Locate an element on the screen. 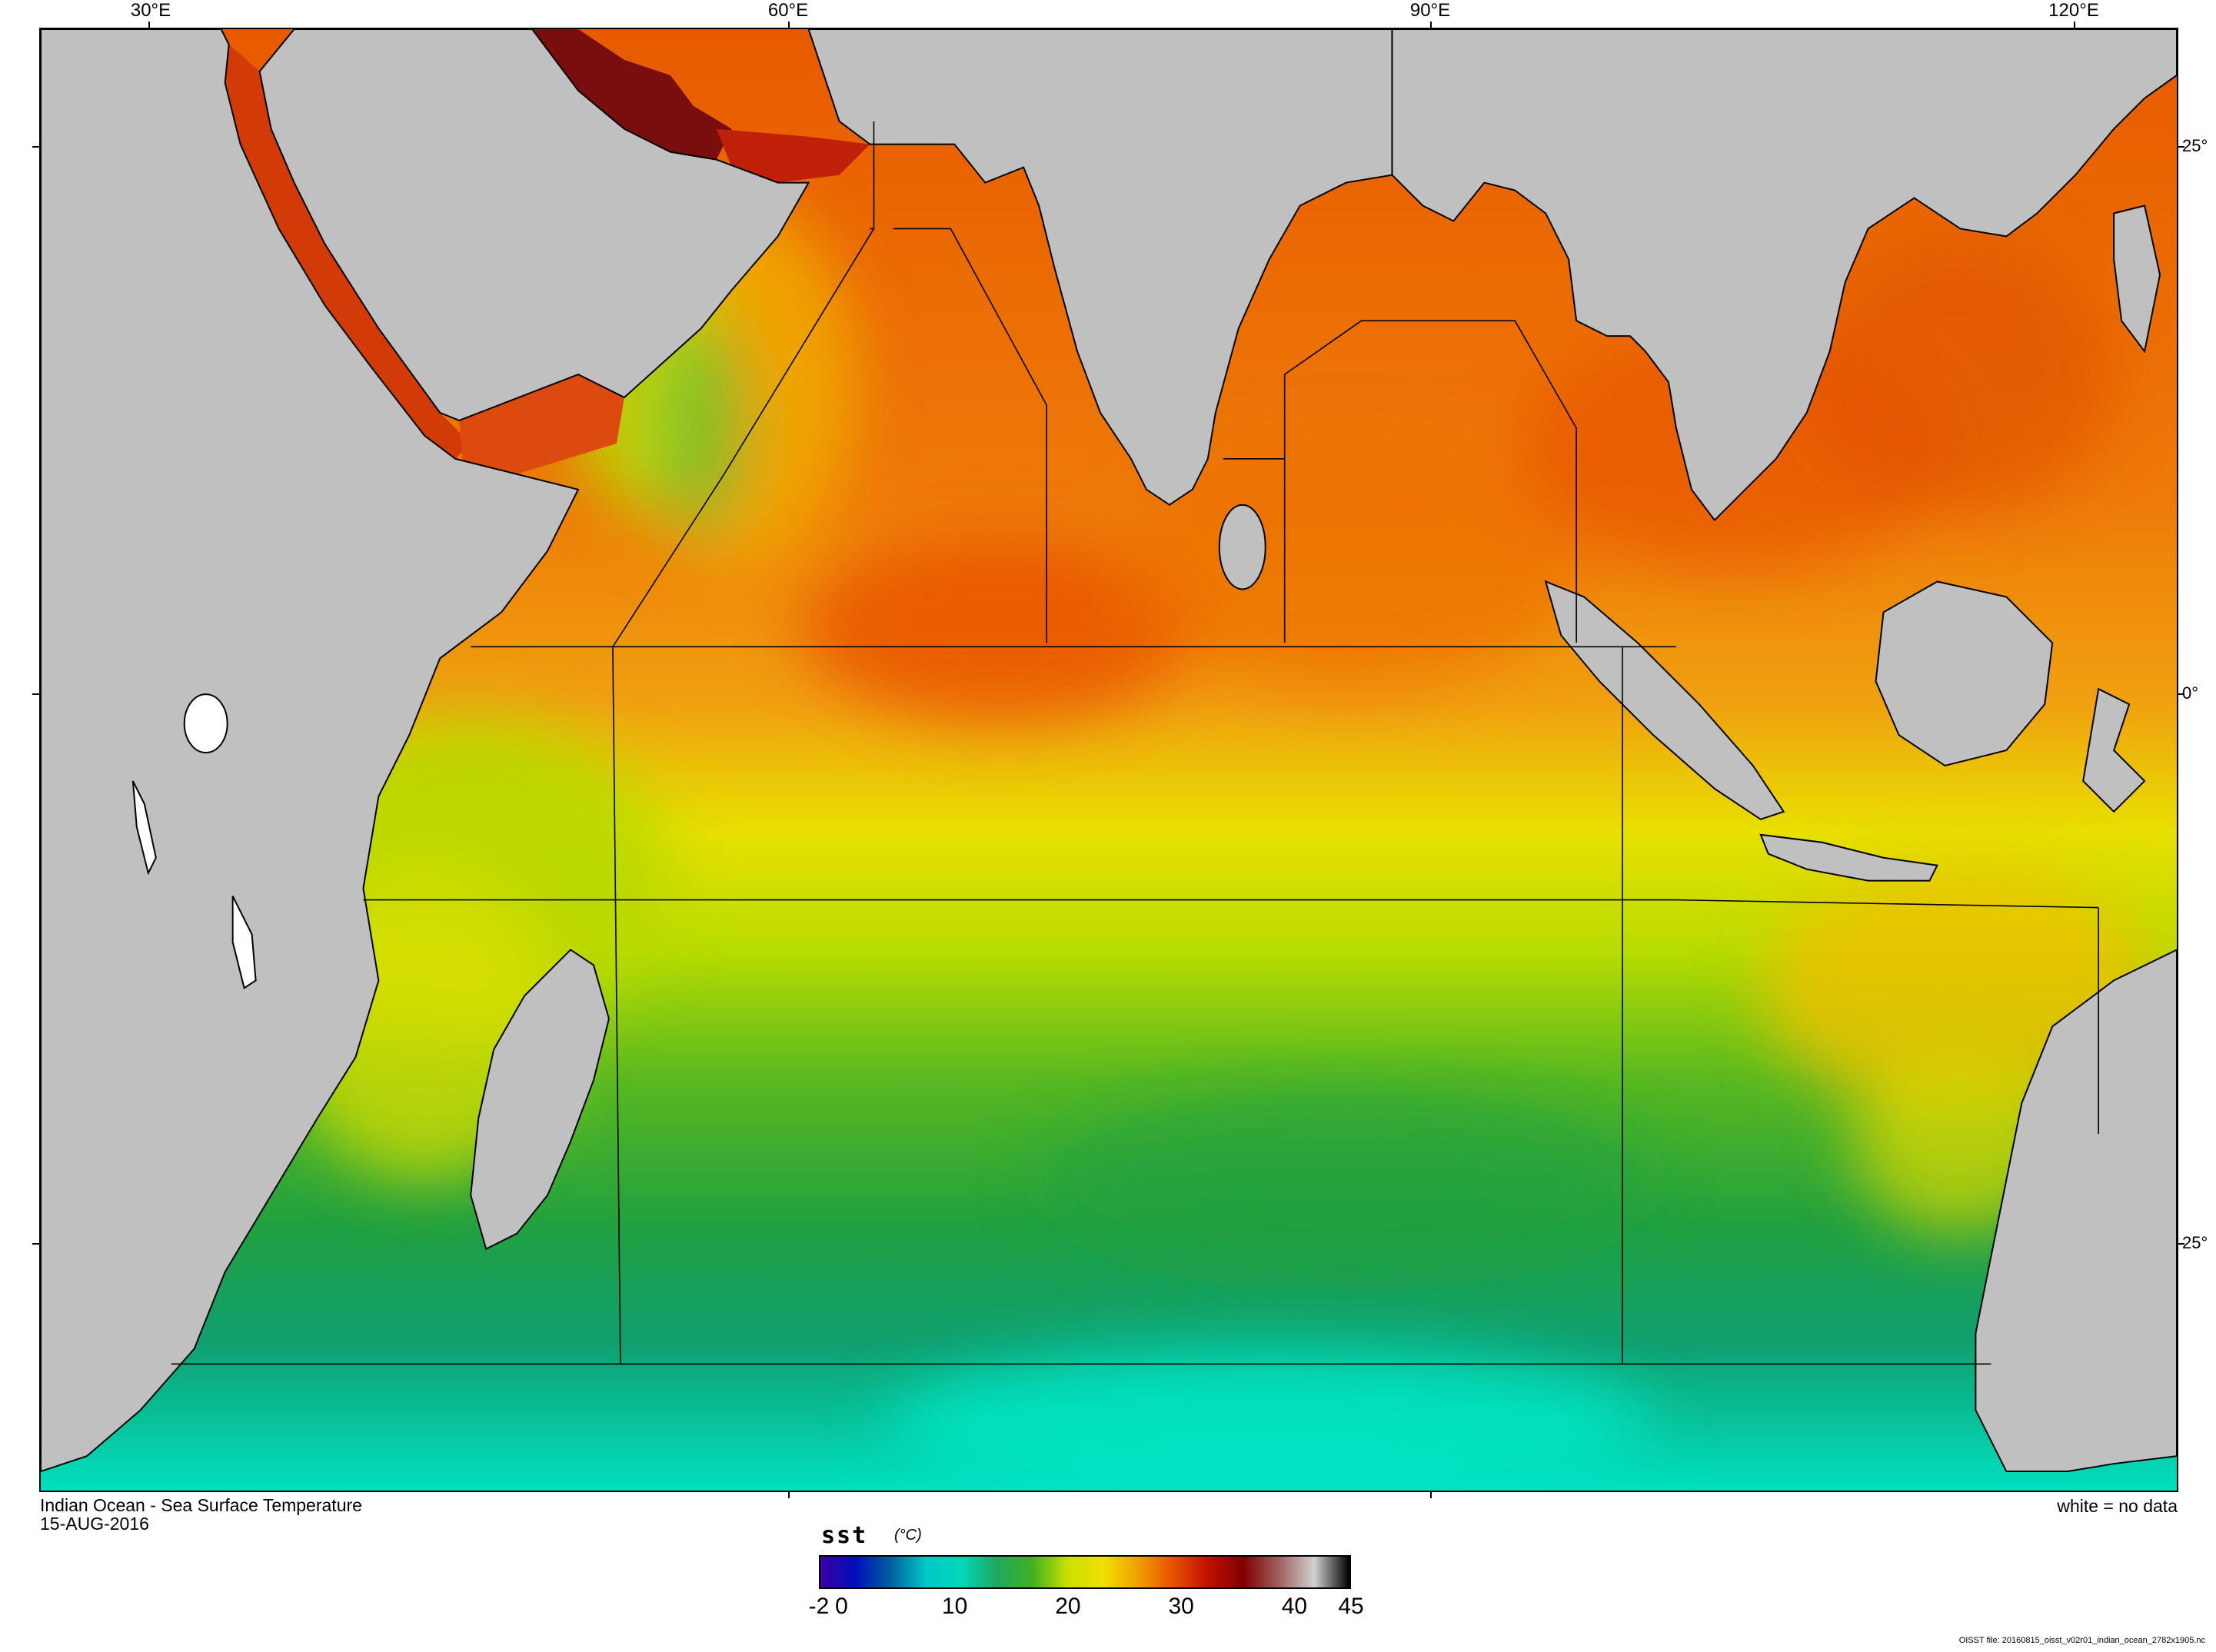  red-sea is located at coordinates (348, 252).